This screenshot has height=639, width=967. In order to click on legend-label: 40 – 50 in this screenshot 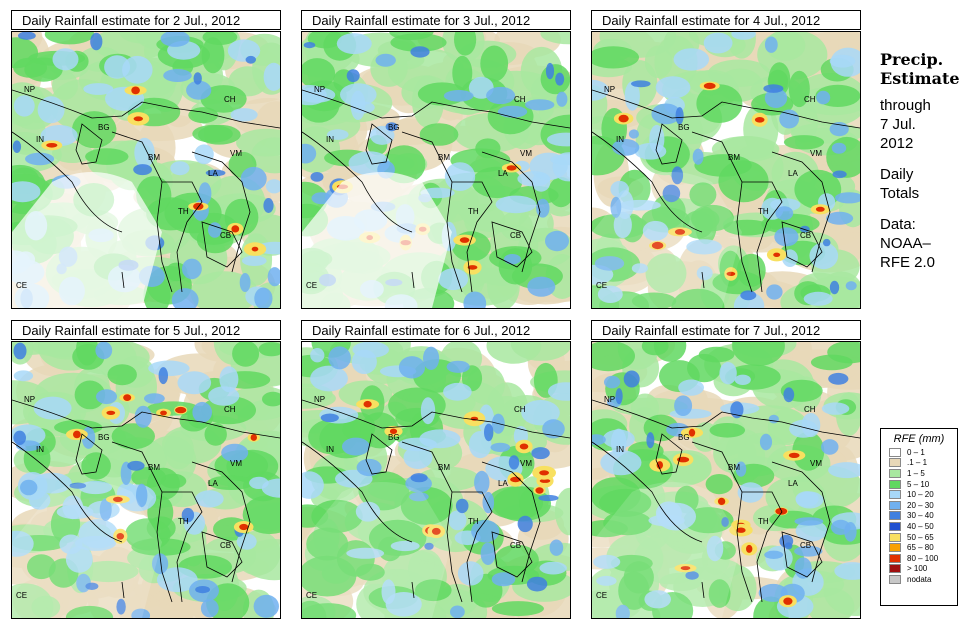, I will do `click(920, 526)`.